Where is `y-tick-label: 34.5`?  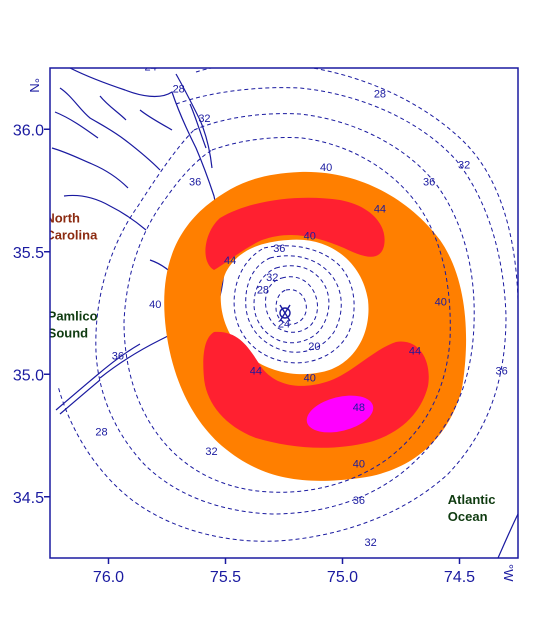 y-tick-label: 34.5 is located at coordinates (28, 498).